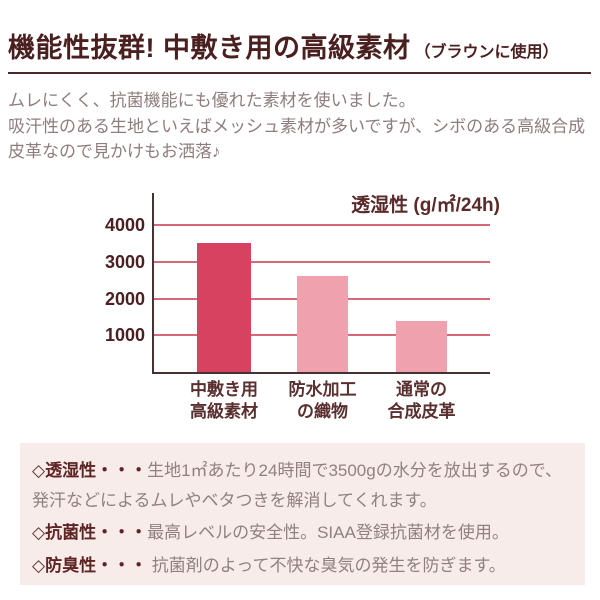  What do you see at coordinates (124, 261) in the screenshot?
I see `y-tick-label: 3000` at bounding box center [124, 261].